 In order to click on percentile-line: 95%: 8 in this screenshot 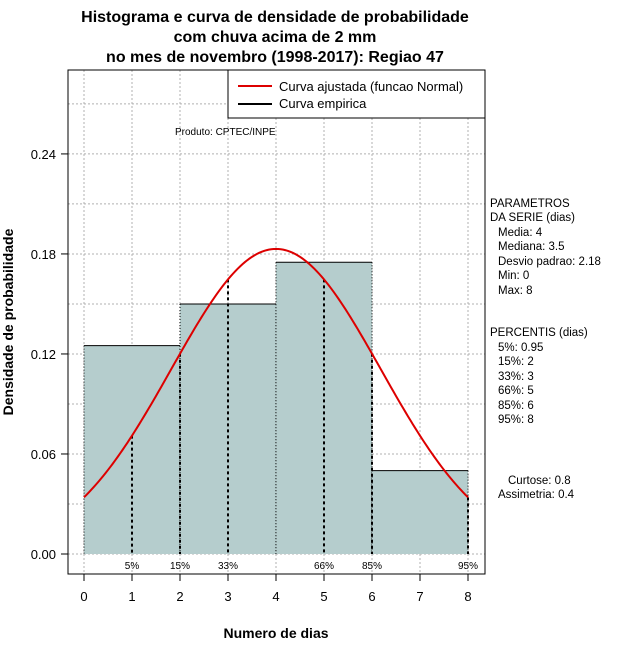, I will do `click(516, 420)`.